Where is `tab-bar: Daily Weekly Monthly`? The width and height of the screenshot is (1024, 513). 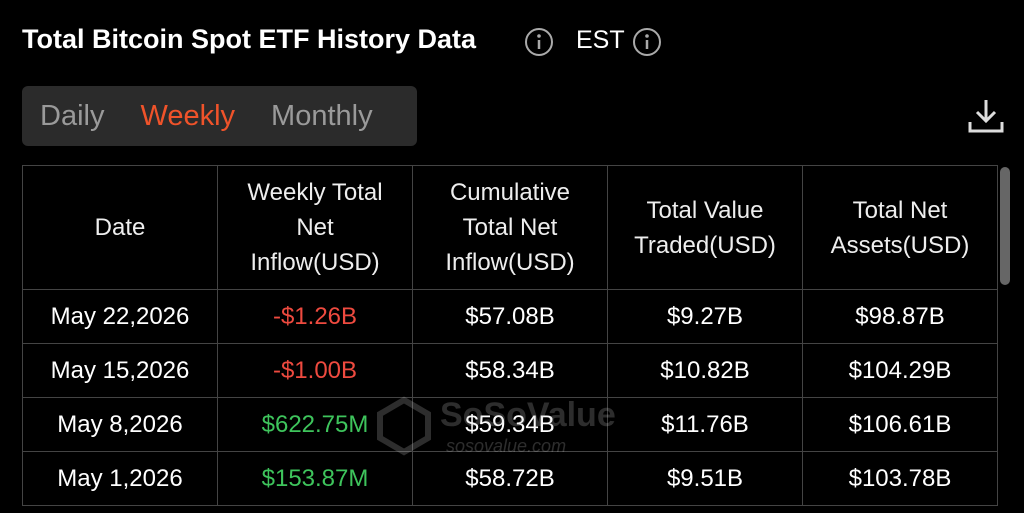 tab-bar: Daily Weekly Monthly is located at coordinates (219, 116).